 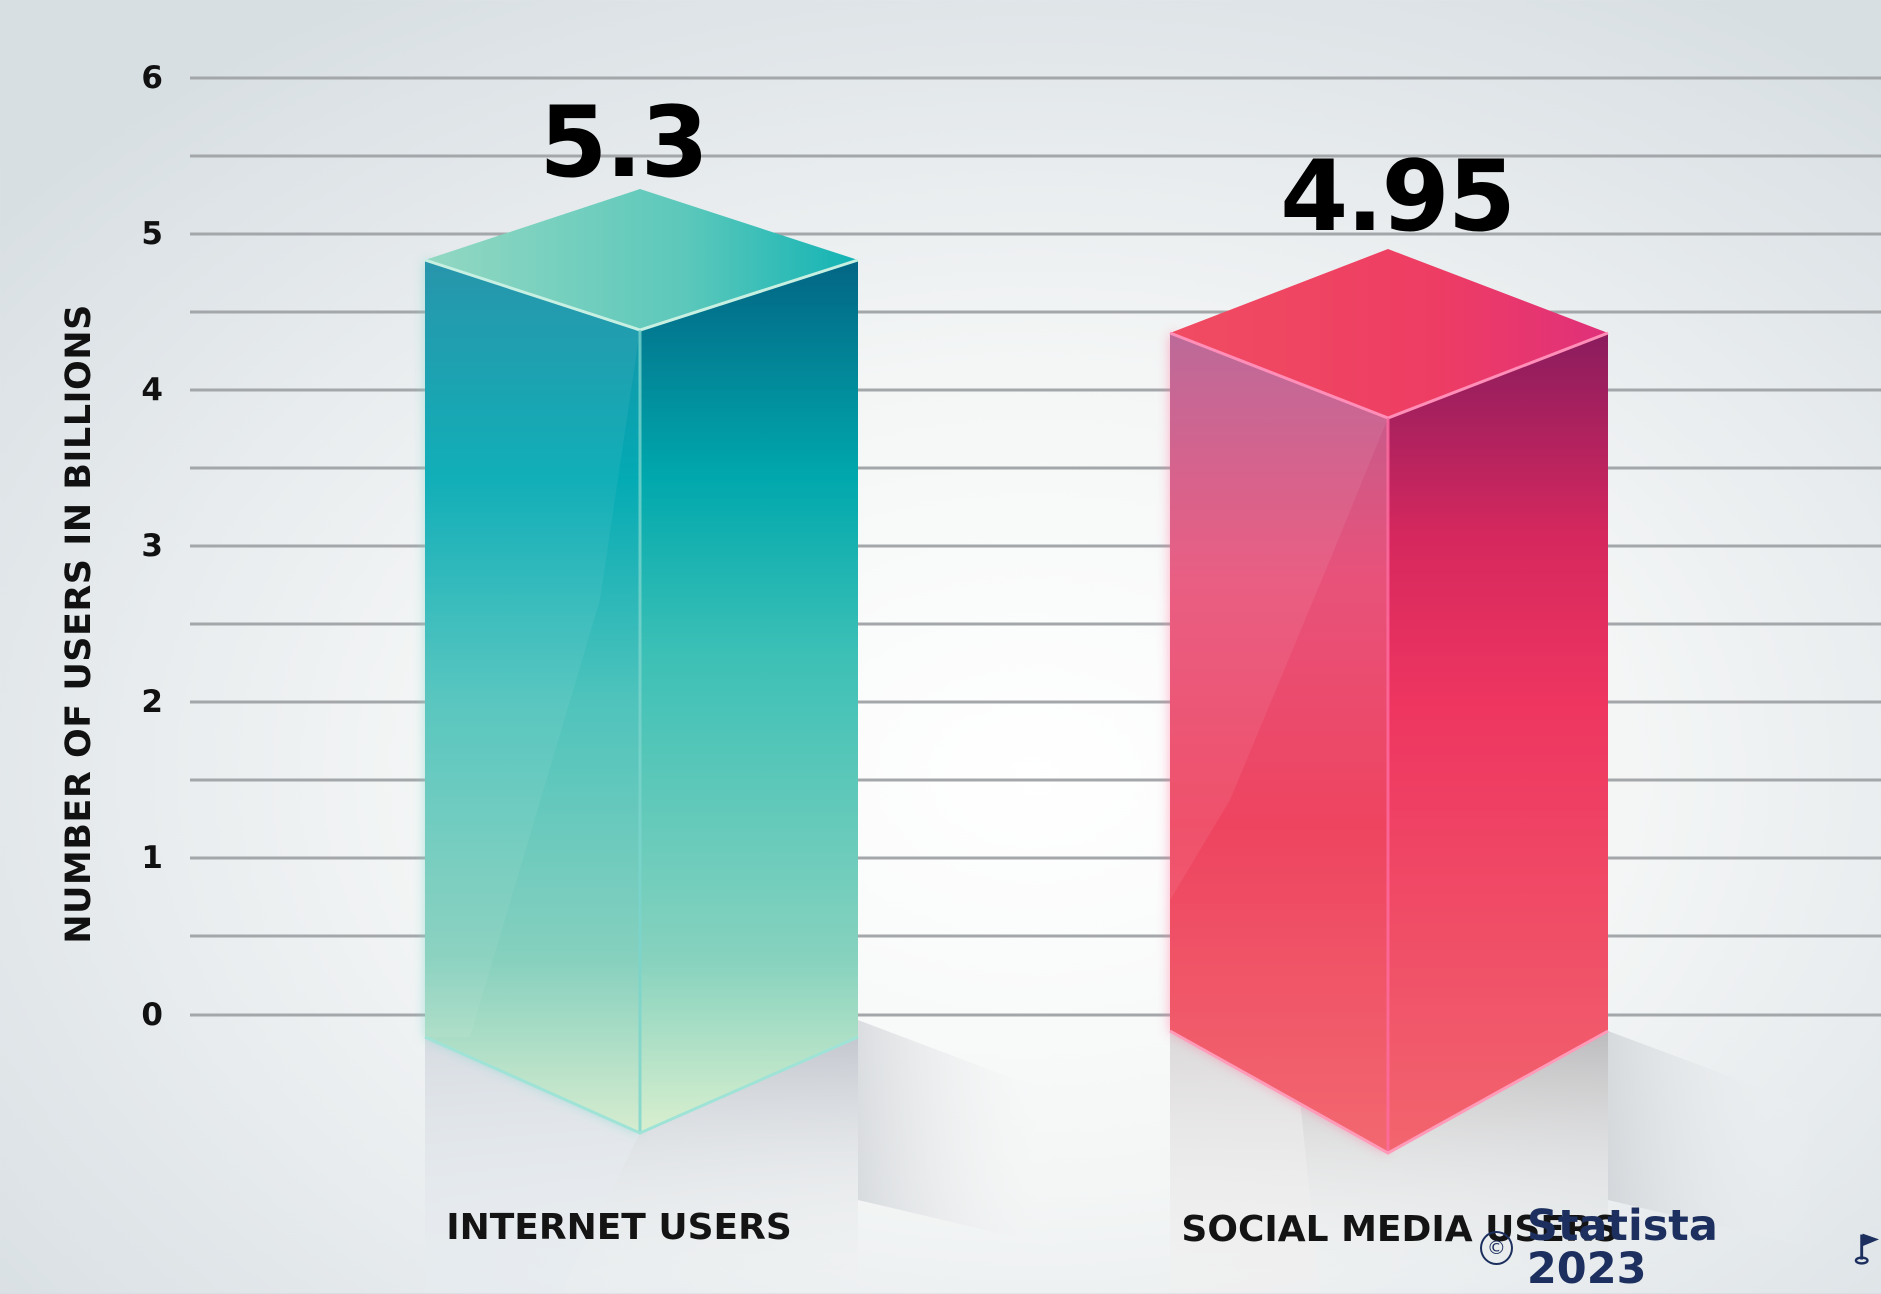 What do you see at coordinates (152, 702) in the screenshot?
I see `y-tick-2: 2` at bounding box center [152, 702].